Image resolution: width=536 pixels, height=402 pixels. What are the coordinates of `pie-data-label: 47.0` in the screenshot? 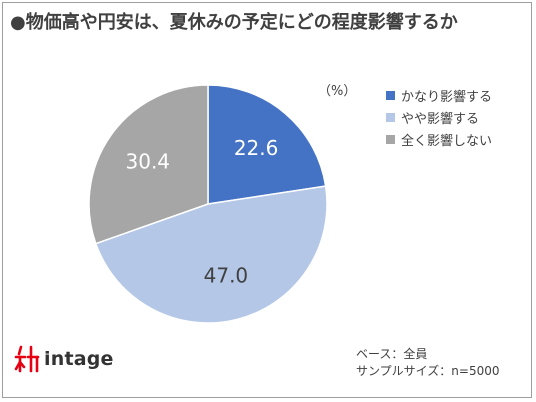 It's located at (226, 276).